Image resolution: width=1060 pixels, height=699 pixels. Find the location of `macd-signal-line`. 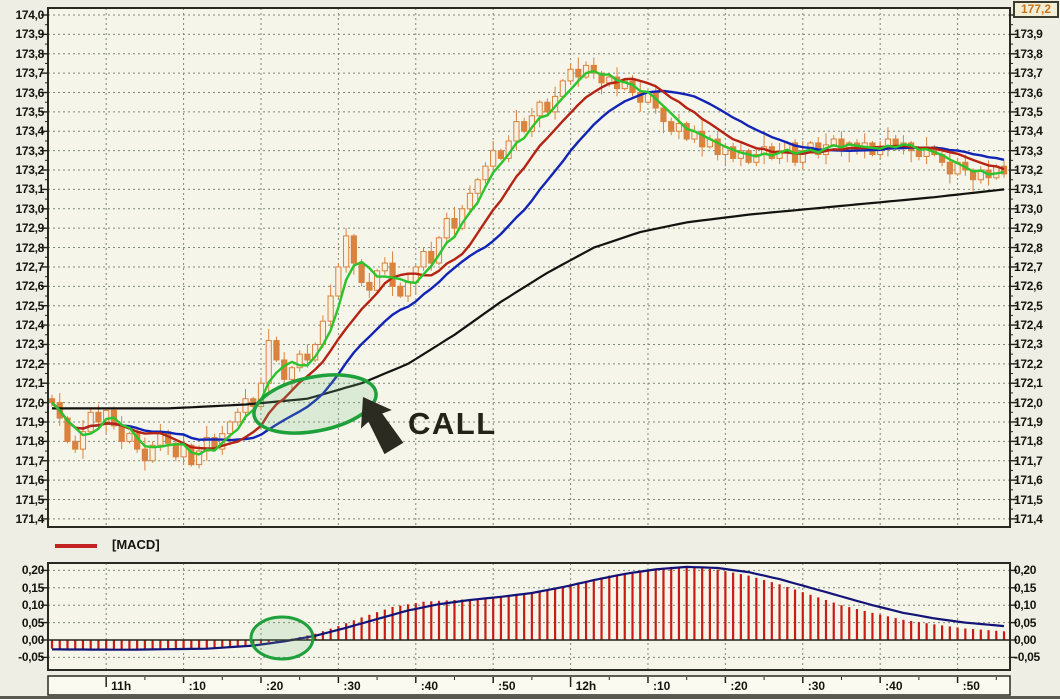

macd-signal-line is located at coordinates (528, 608).